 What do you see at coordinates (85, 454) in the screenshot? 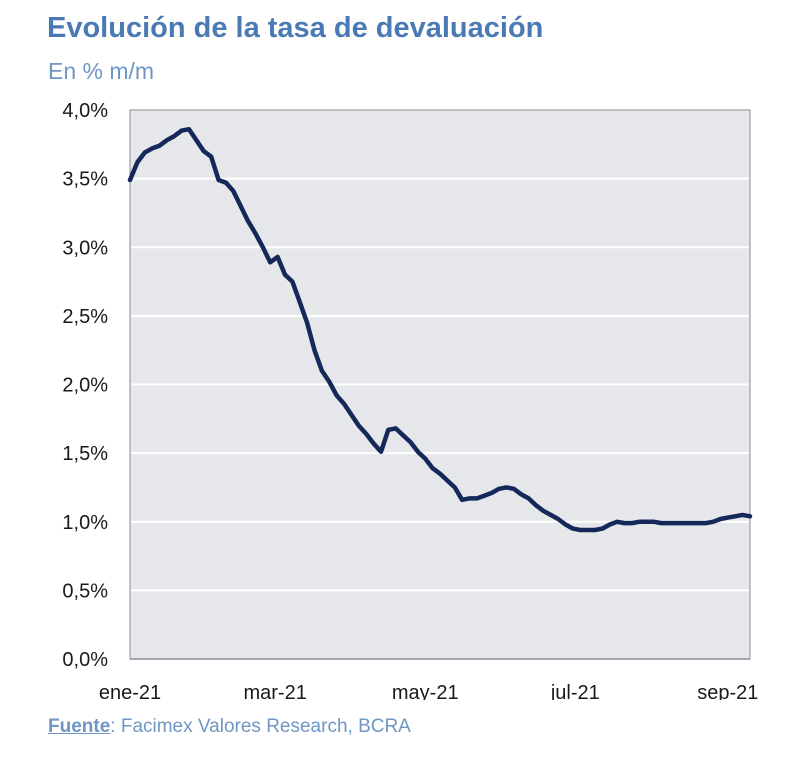
I see `y-tick-label: 1,5%` at bounding box center [85, 454].